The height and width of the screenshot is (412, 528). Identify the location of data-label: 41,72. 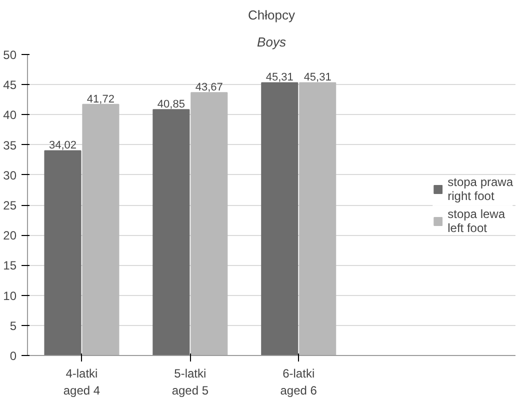
(100, 99).